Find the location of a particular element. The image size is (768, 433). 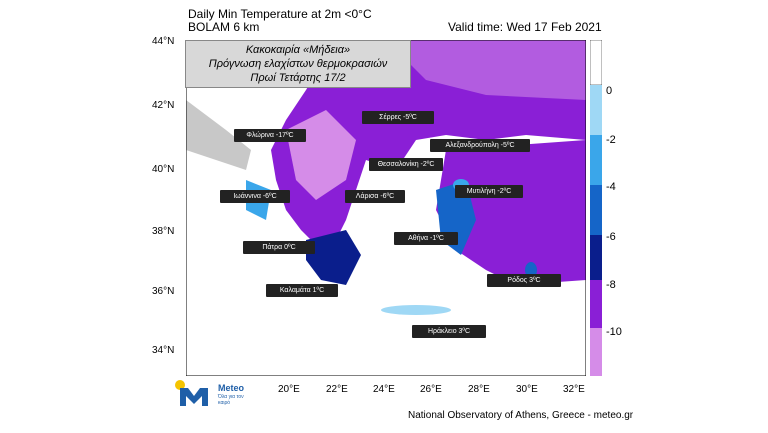

colorbar-label: 0 is located at coordinates (609, 91).